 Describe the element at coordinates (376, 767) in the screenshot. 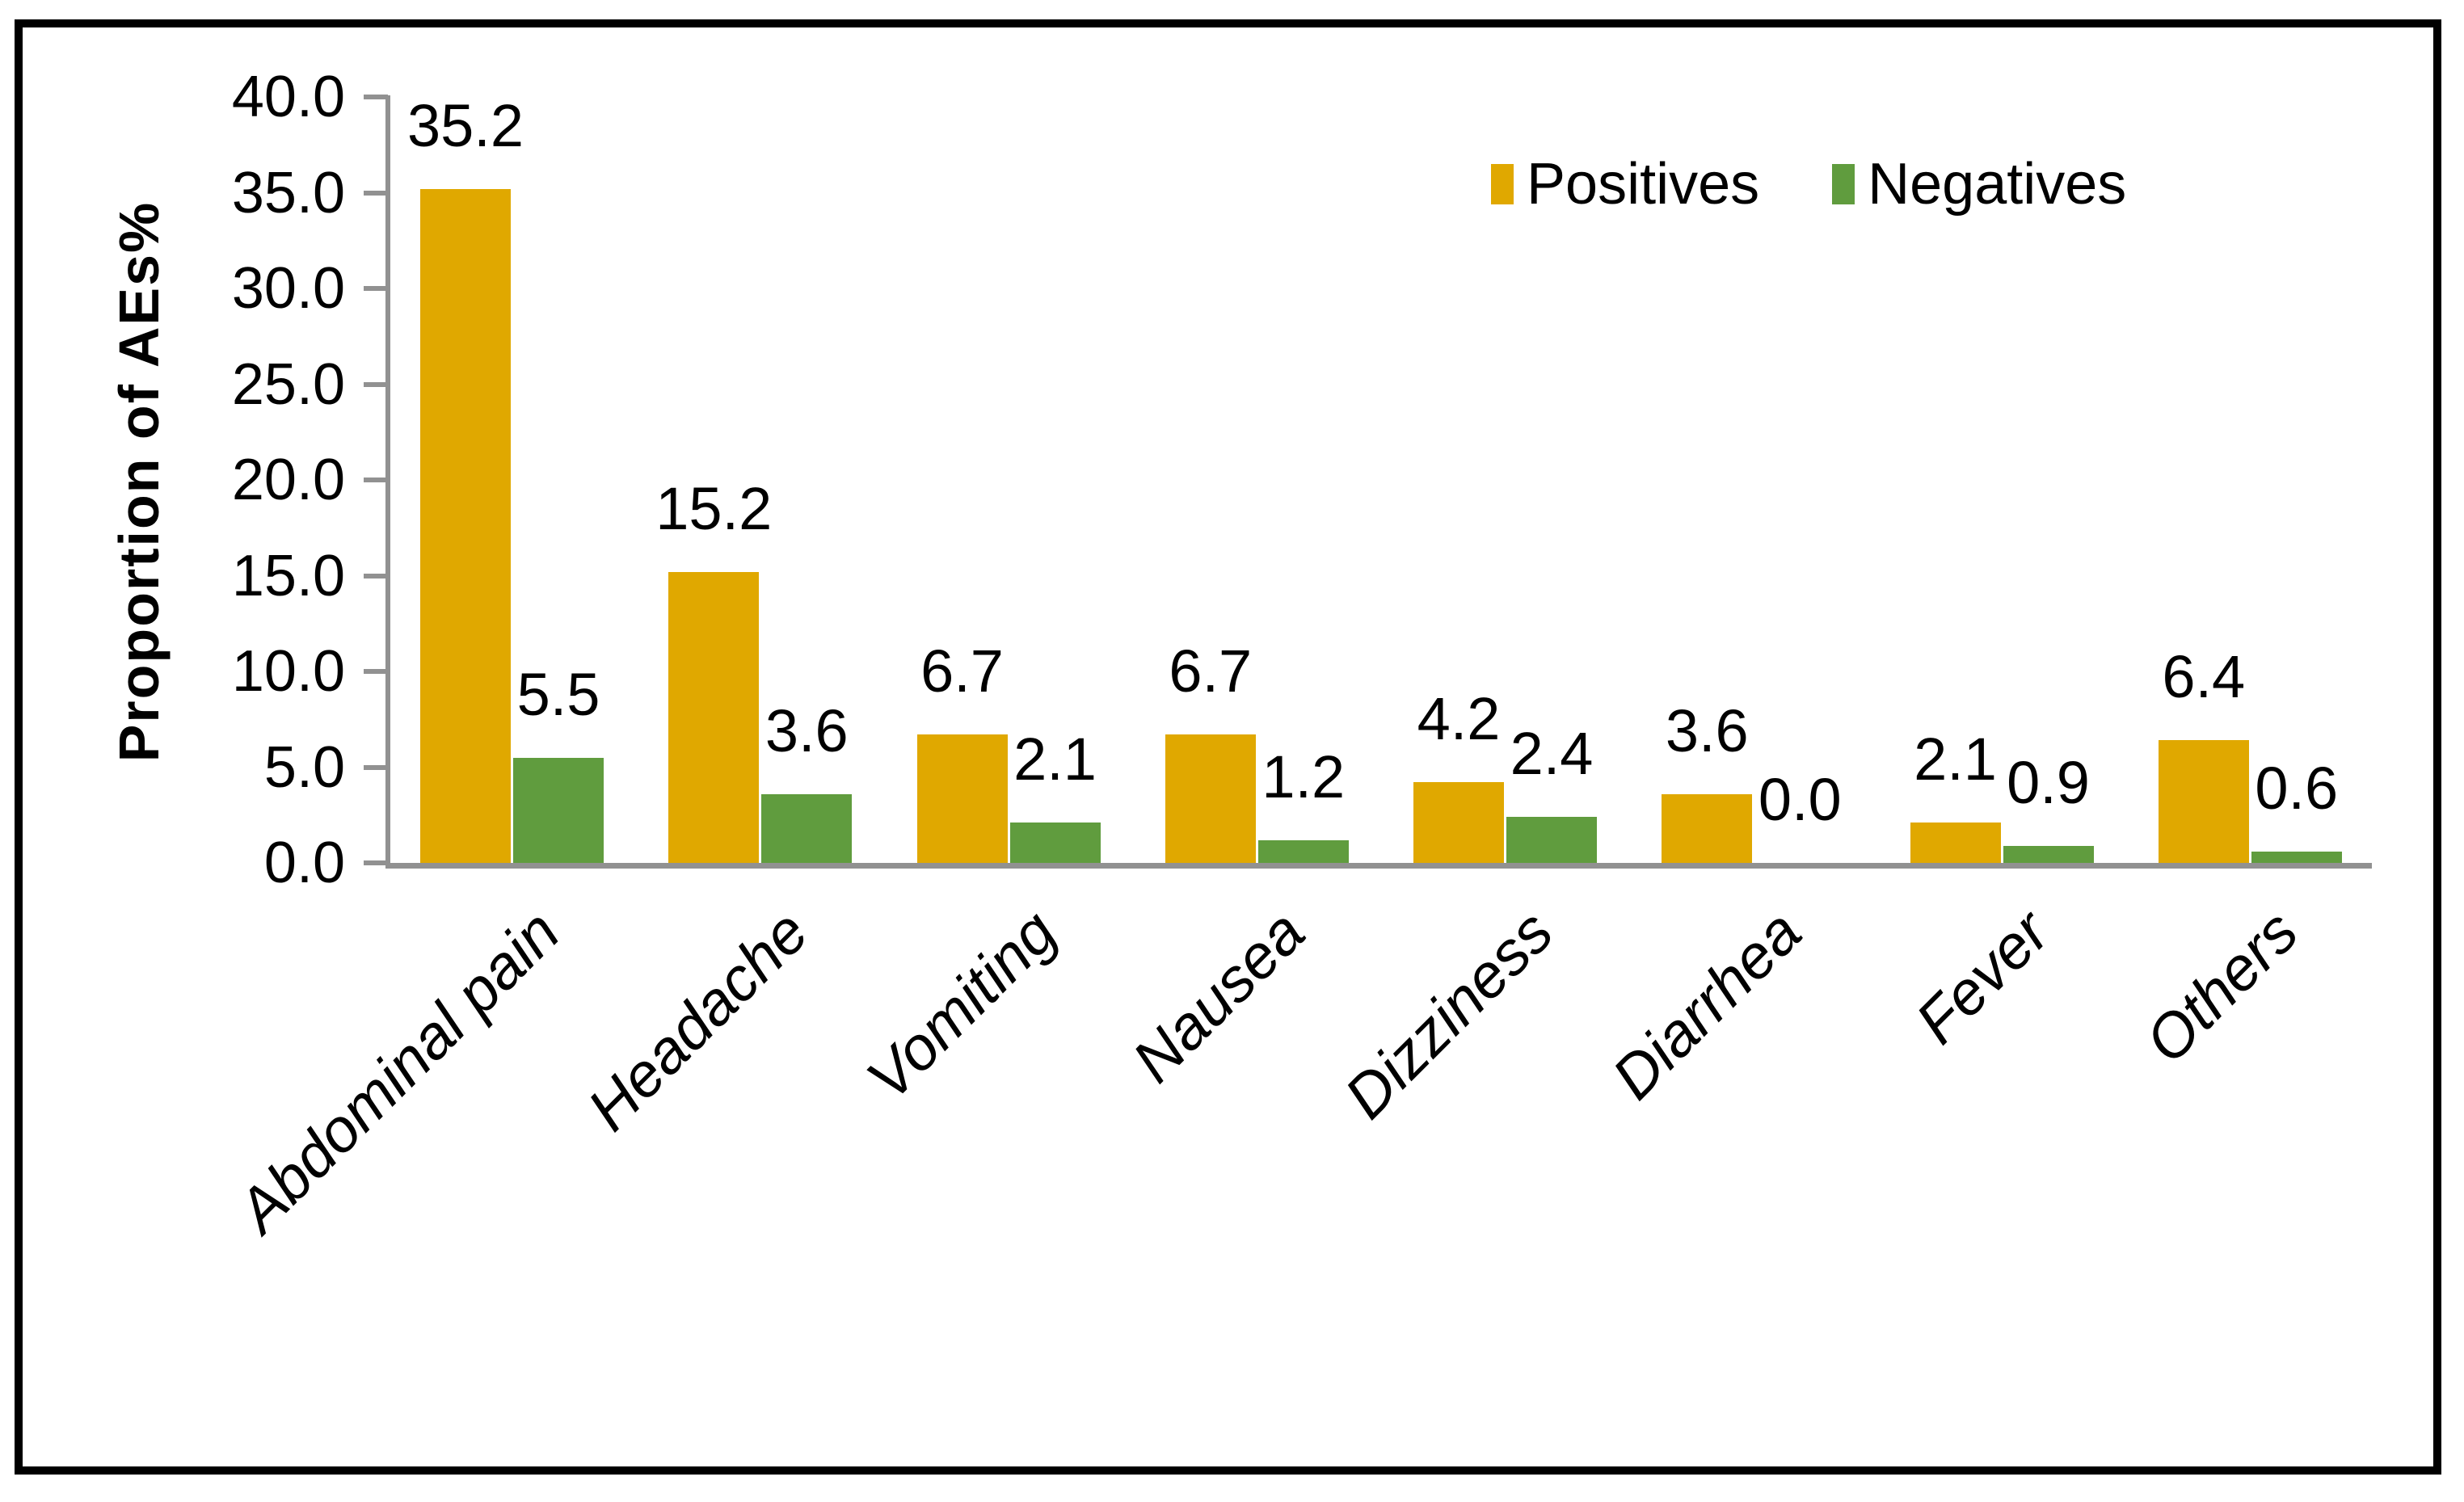

I see `y-tick-mark-5.0` at that location.